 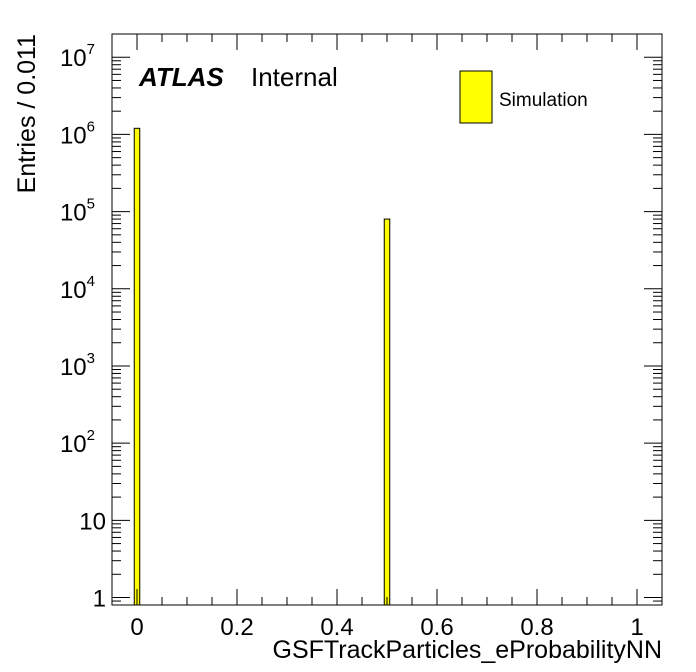 What do you see at coordinates (92, 521) in the screenshot?
I see `y-tick-label: 10` at bounding box center [92, 521].